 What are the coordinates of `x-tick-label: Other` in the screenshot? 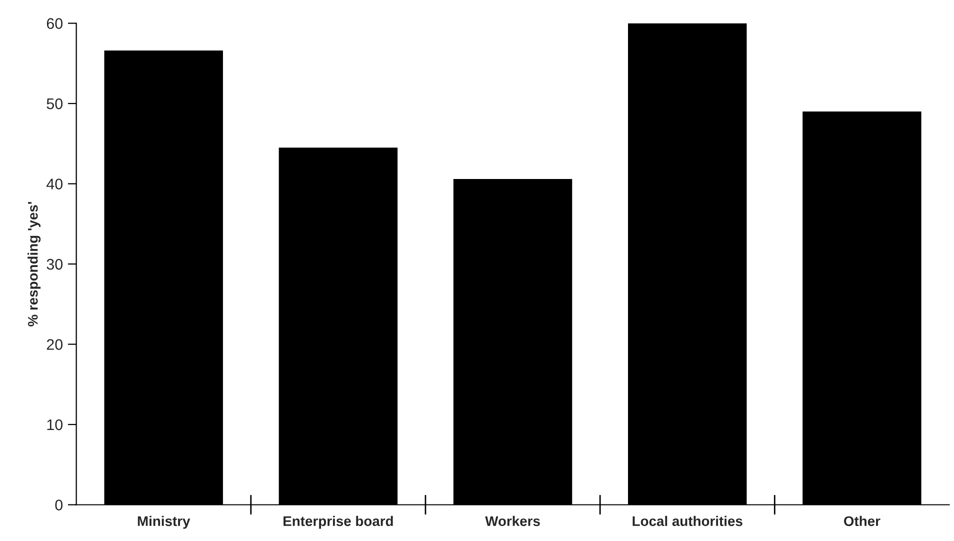 It's located at (862, 521).